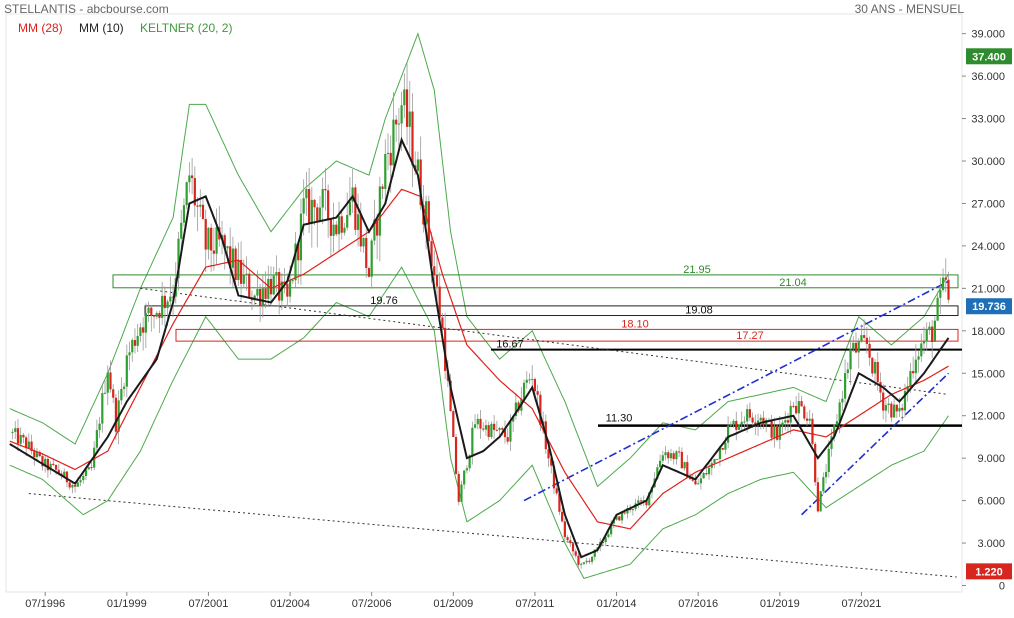 This screenshot has width=1014, height=618. What do you see at coordinates (86, 9) in the screenshot?
I see `chart-title: STELLANTIS - abcbourse.com` at bounding box center [86, 9].